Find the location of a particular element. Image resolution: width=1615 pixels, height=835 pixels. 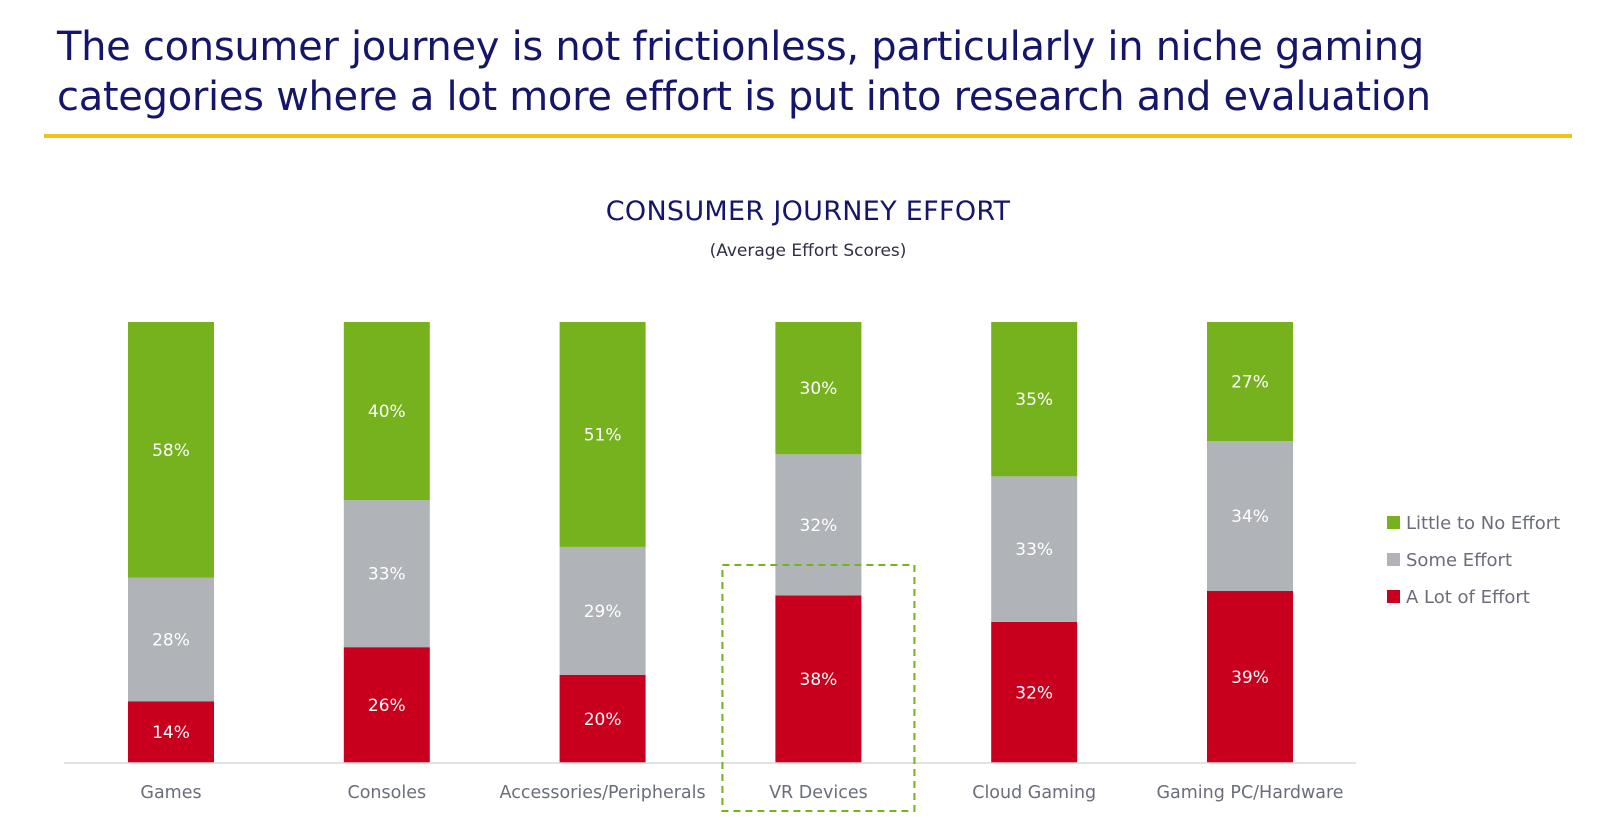

data-label-some-effort-consoles: 33% is located at coordinates (387, 575).